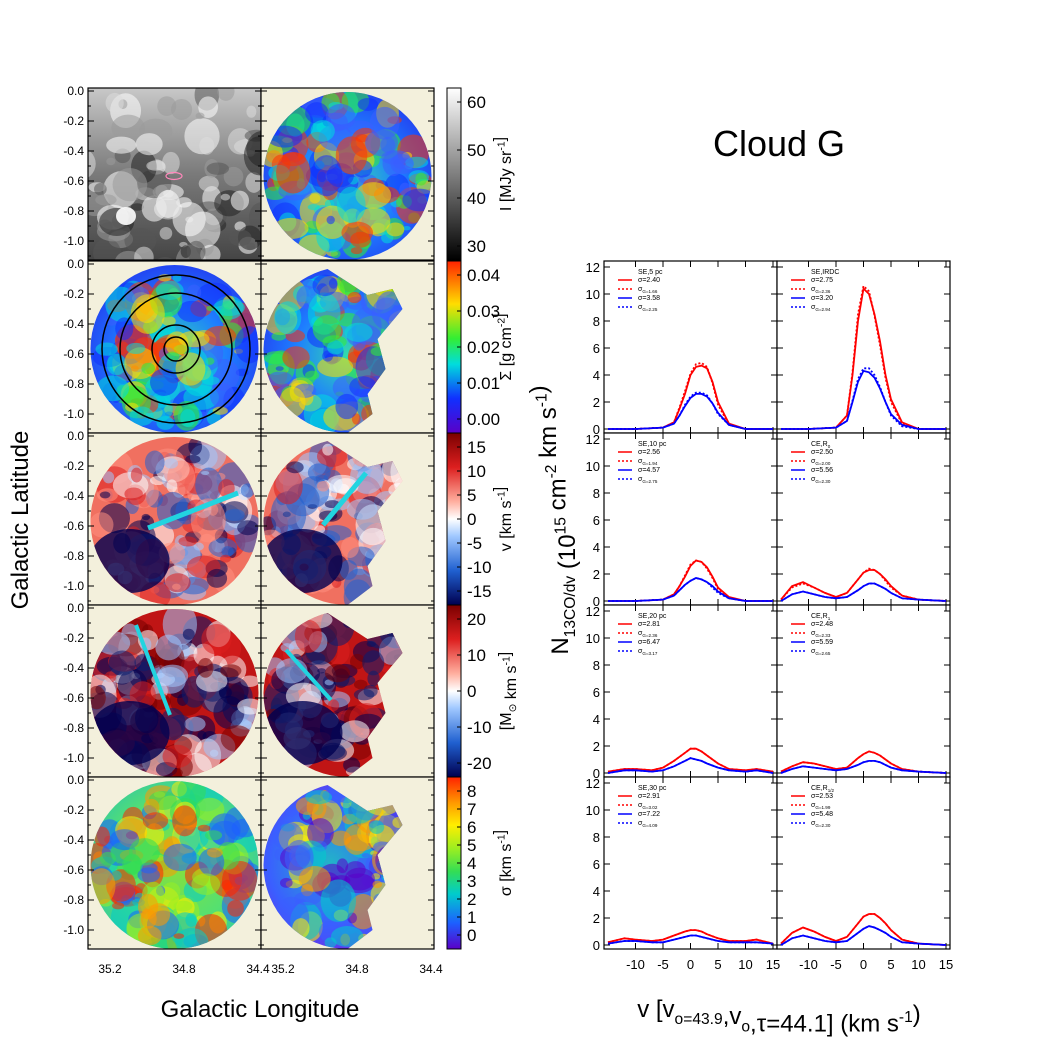 The width and height of the screenshot is (1038, 1038). What do you see at coordinates (476, 198) in the screenshot?
I see `colorbar-tick-label: 40` at bounding box center [476, 198].